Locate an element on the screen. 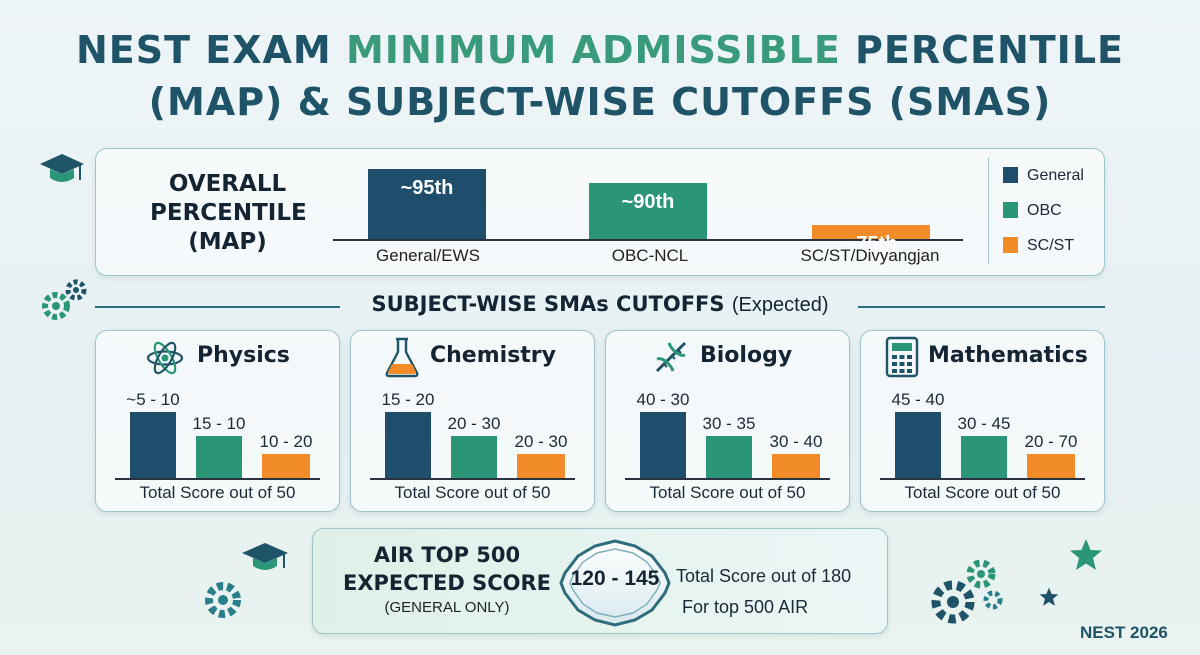  map-bar-obc is located at coordinates (648, 211).